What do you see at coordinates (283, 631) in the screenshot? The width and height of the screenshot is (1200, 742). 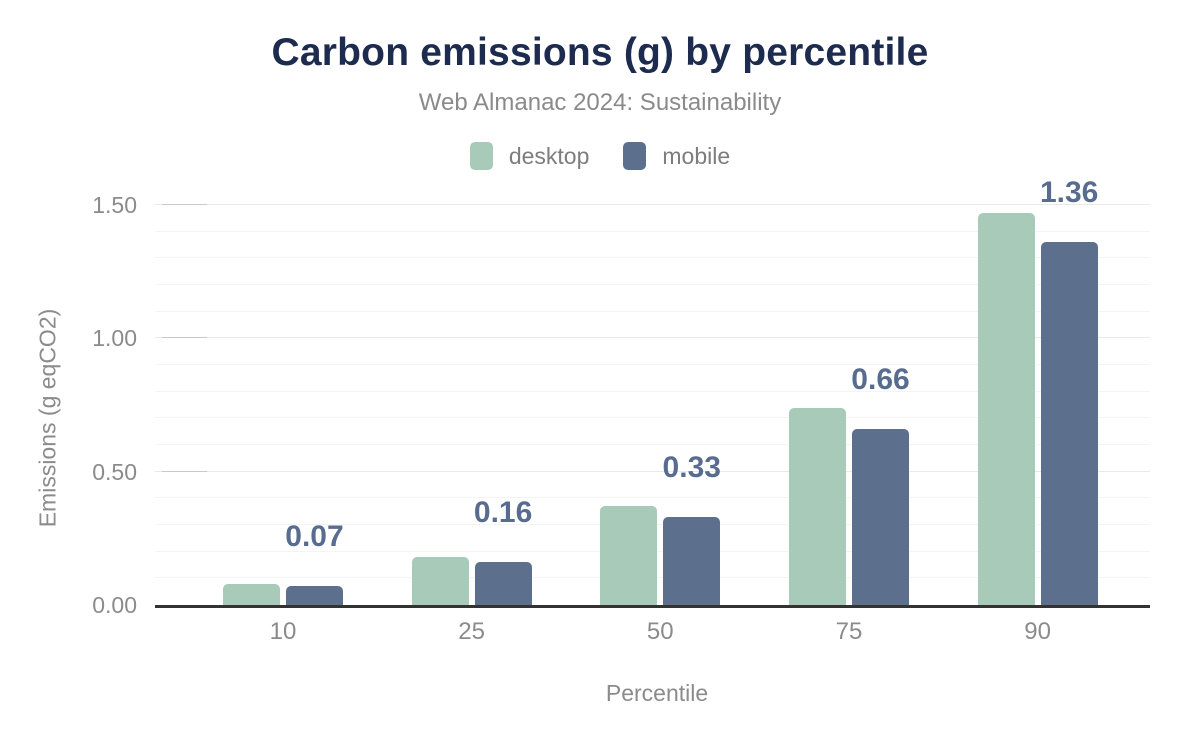 I see `x-tick-label: 10` at bounding box center [283, 631].